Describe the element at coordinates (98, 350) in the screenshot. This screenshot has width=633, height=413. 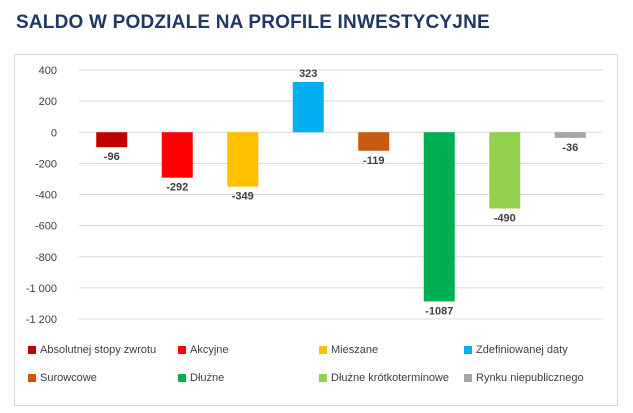
I see `legend-label: Absolutnej stopy zwrotu` at that location.